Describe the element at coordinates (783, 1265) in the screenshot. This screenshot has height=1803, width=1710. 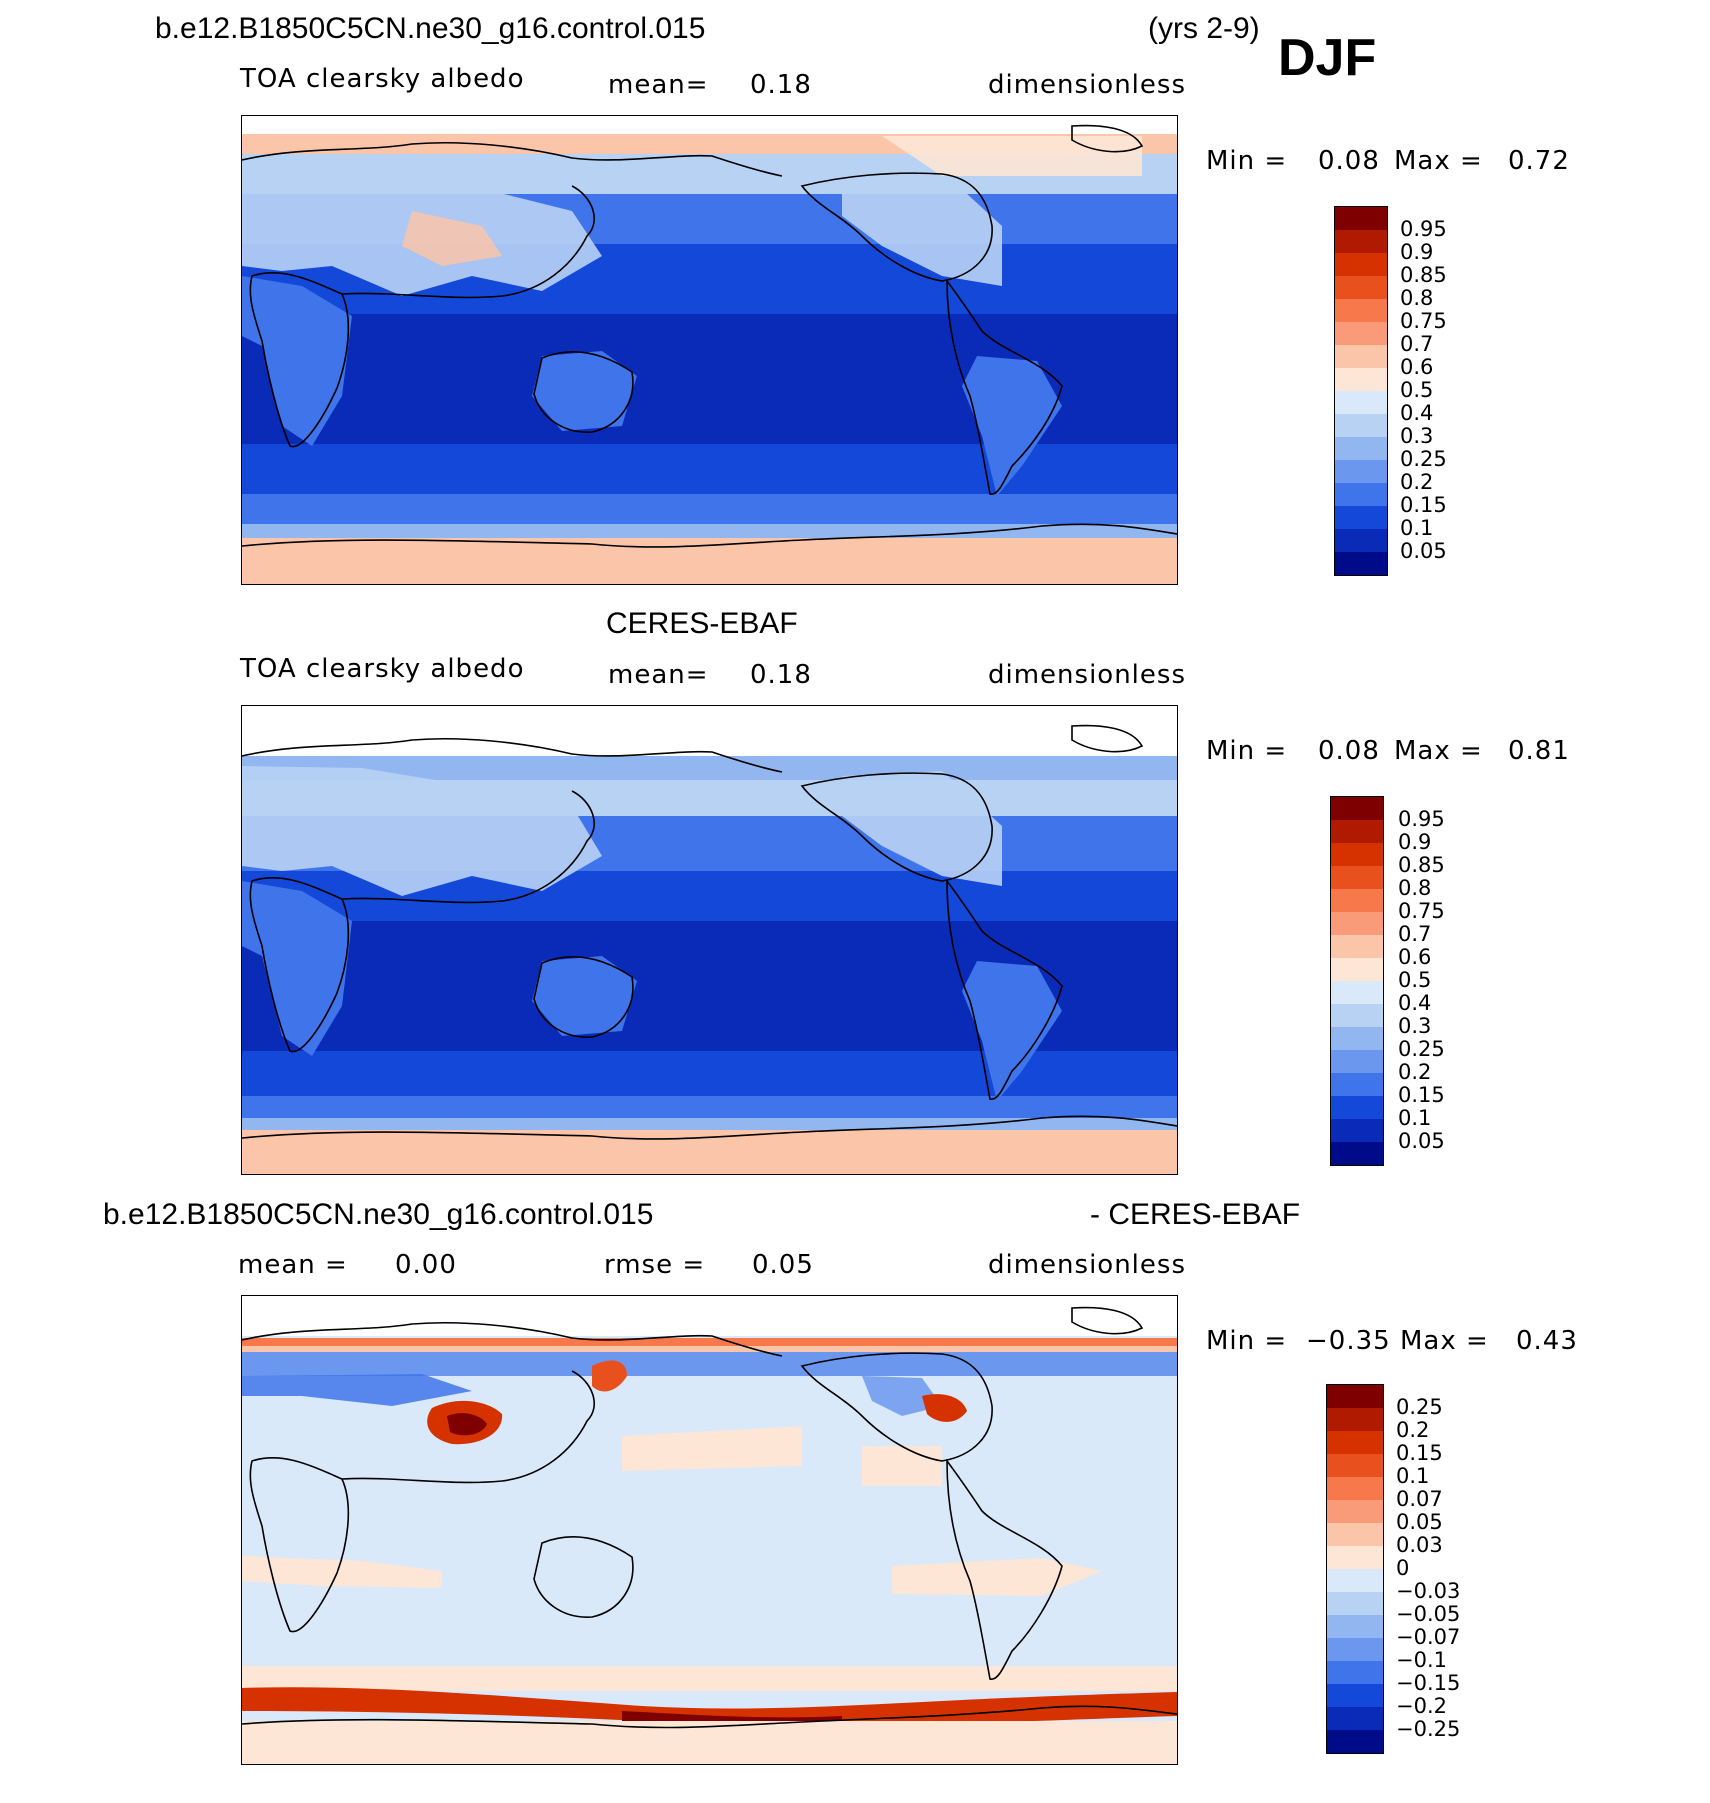
I see `panel3-rmse-value: 0.05` at that location.